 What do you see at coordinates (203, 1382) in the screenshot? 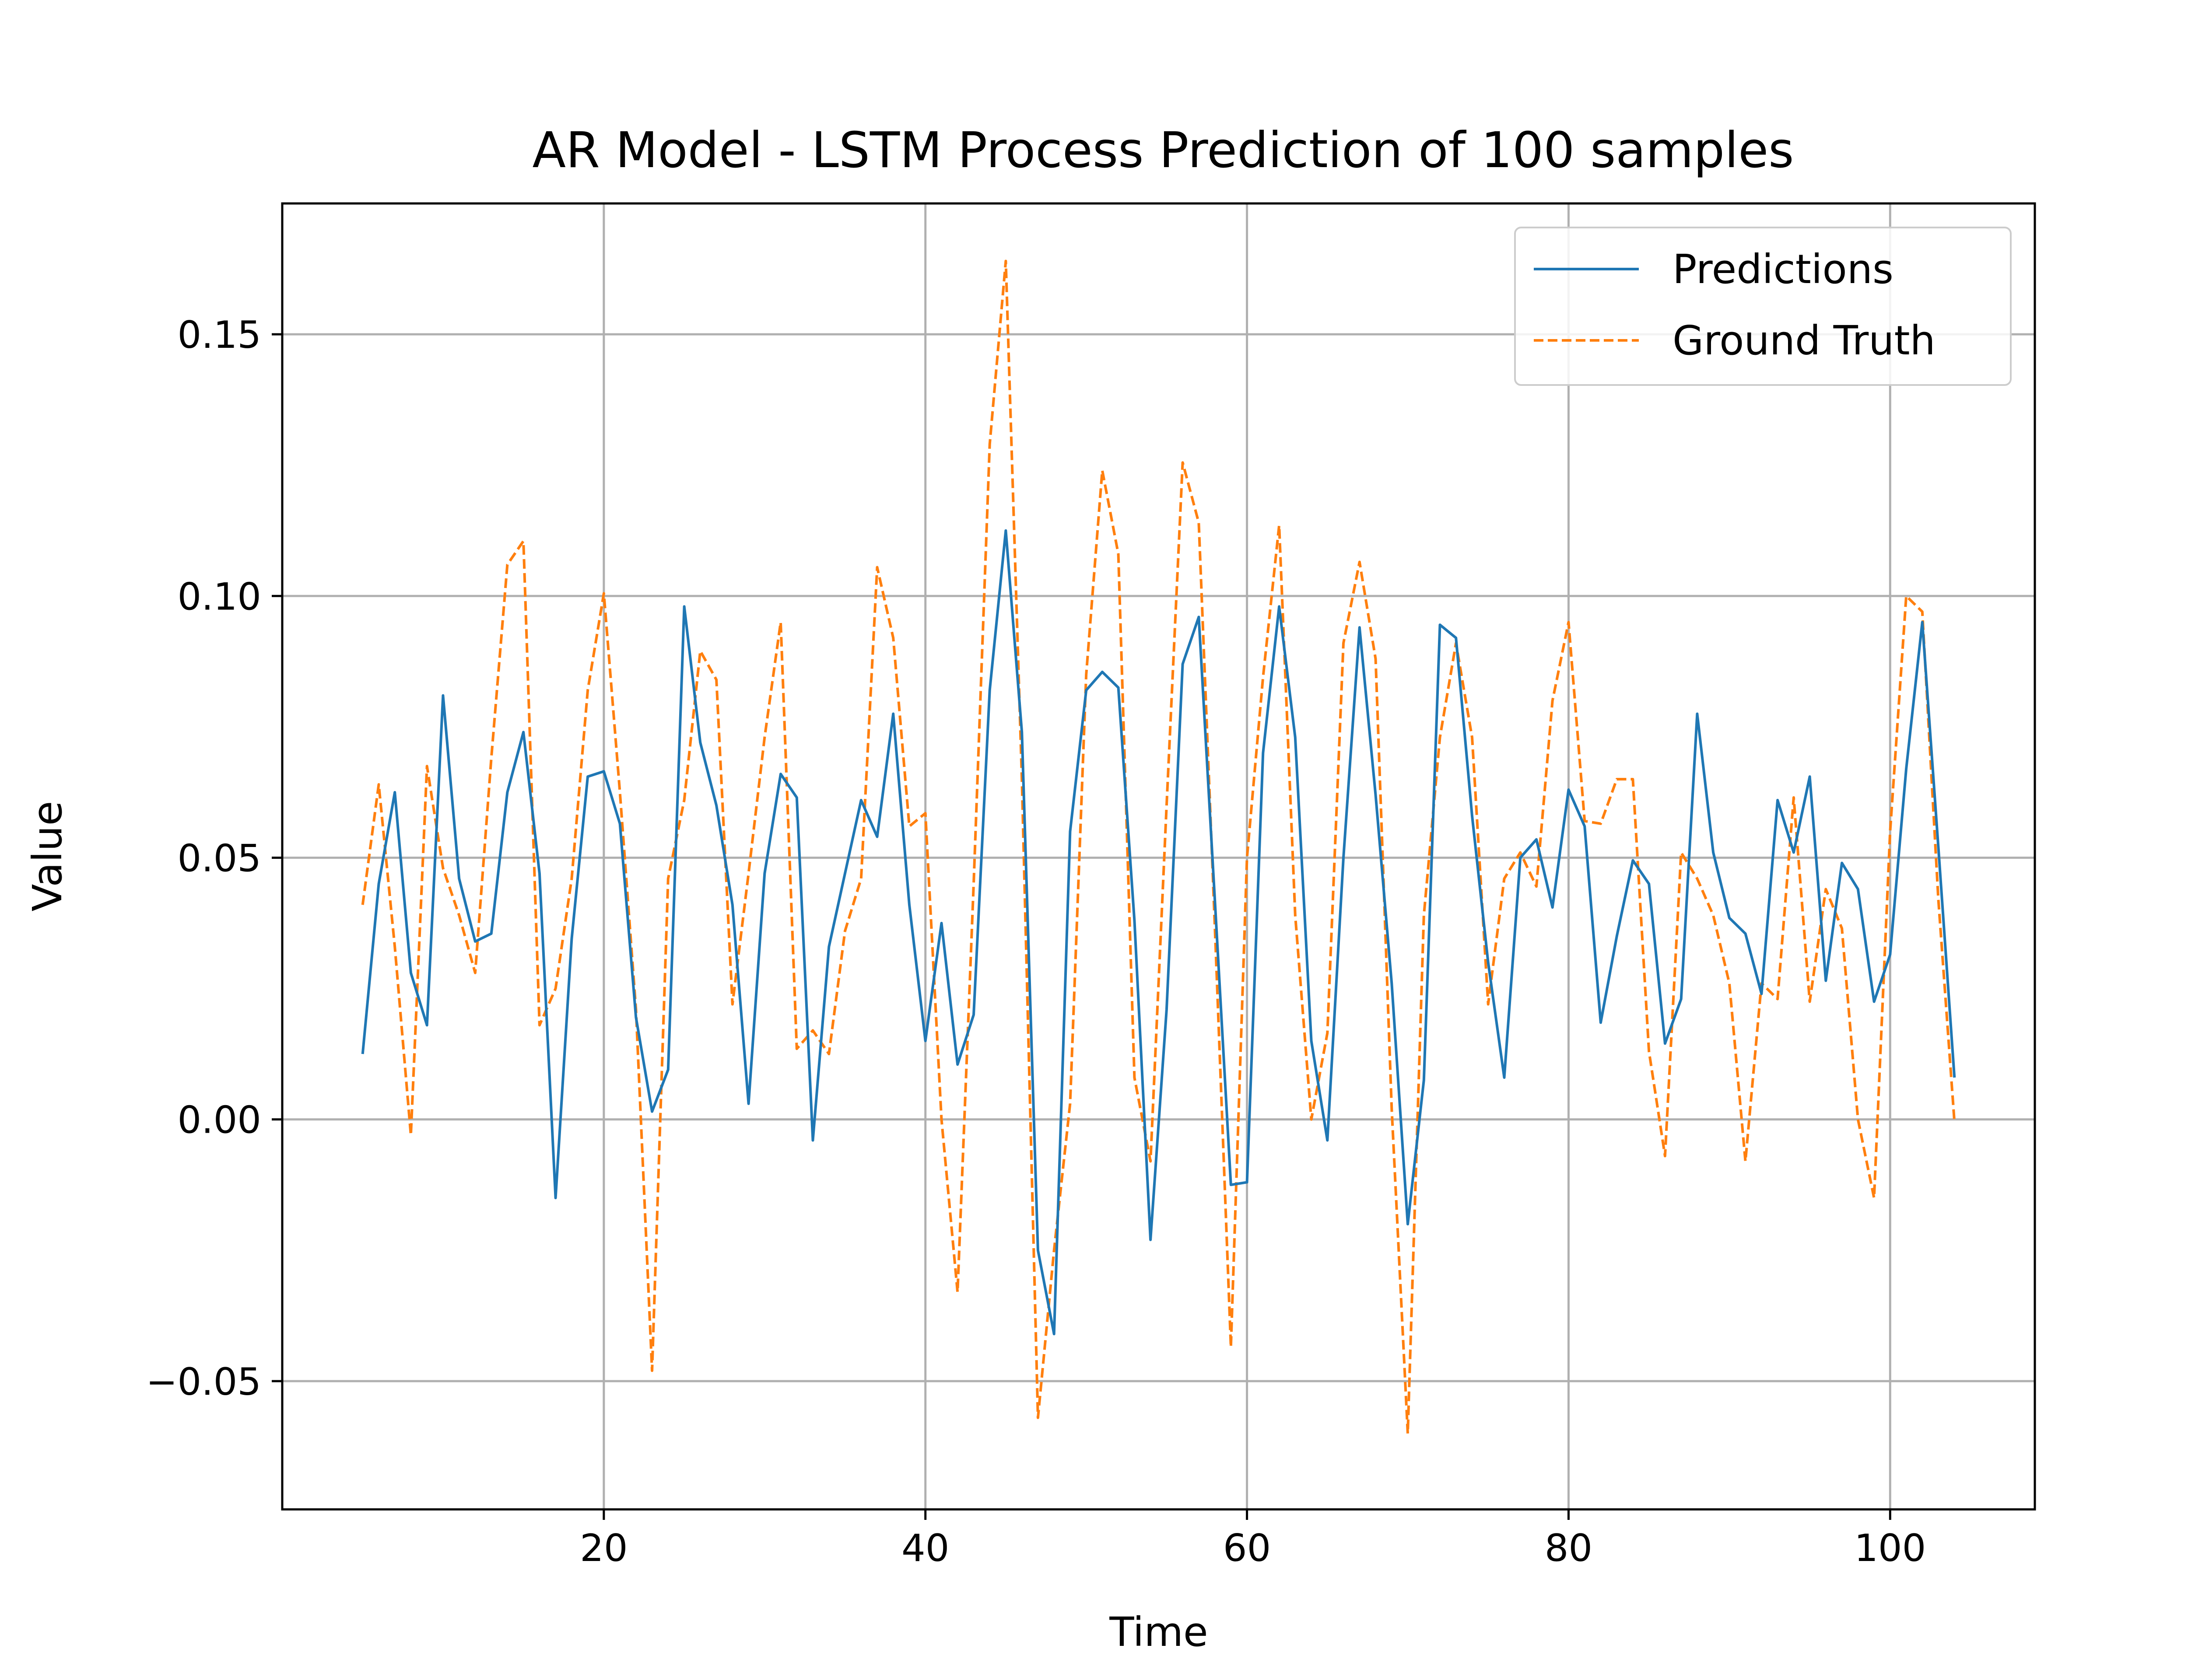
I see `y-tick-label: −0.05` at bounding box center [203, 1382].